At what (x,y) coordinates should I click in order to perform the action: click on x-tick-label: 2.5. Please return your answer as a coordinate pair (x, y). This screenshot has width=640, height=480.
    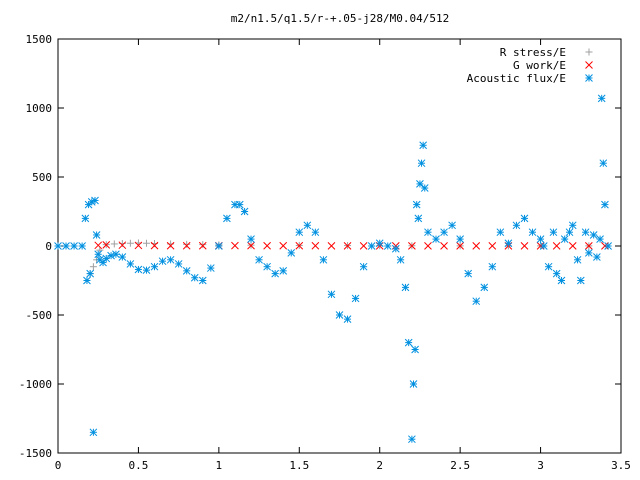
    Looking at the image, I should click on (460, 465).